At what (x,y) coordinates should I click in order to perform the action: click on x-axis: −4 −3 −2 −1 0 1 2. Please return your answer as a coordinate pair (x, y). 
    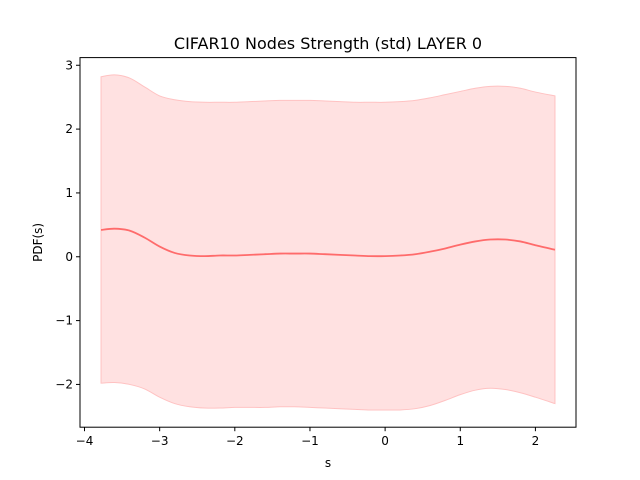
    Looking at the image, I should click on (308, 437).